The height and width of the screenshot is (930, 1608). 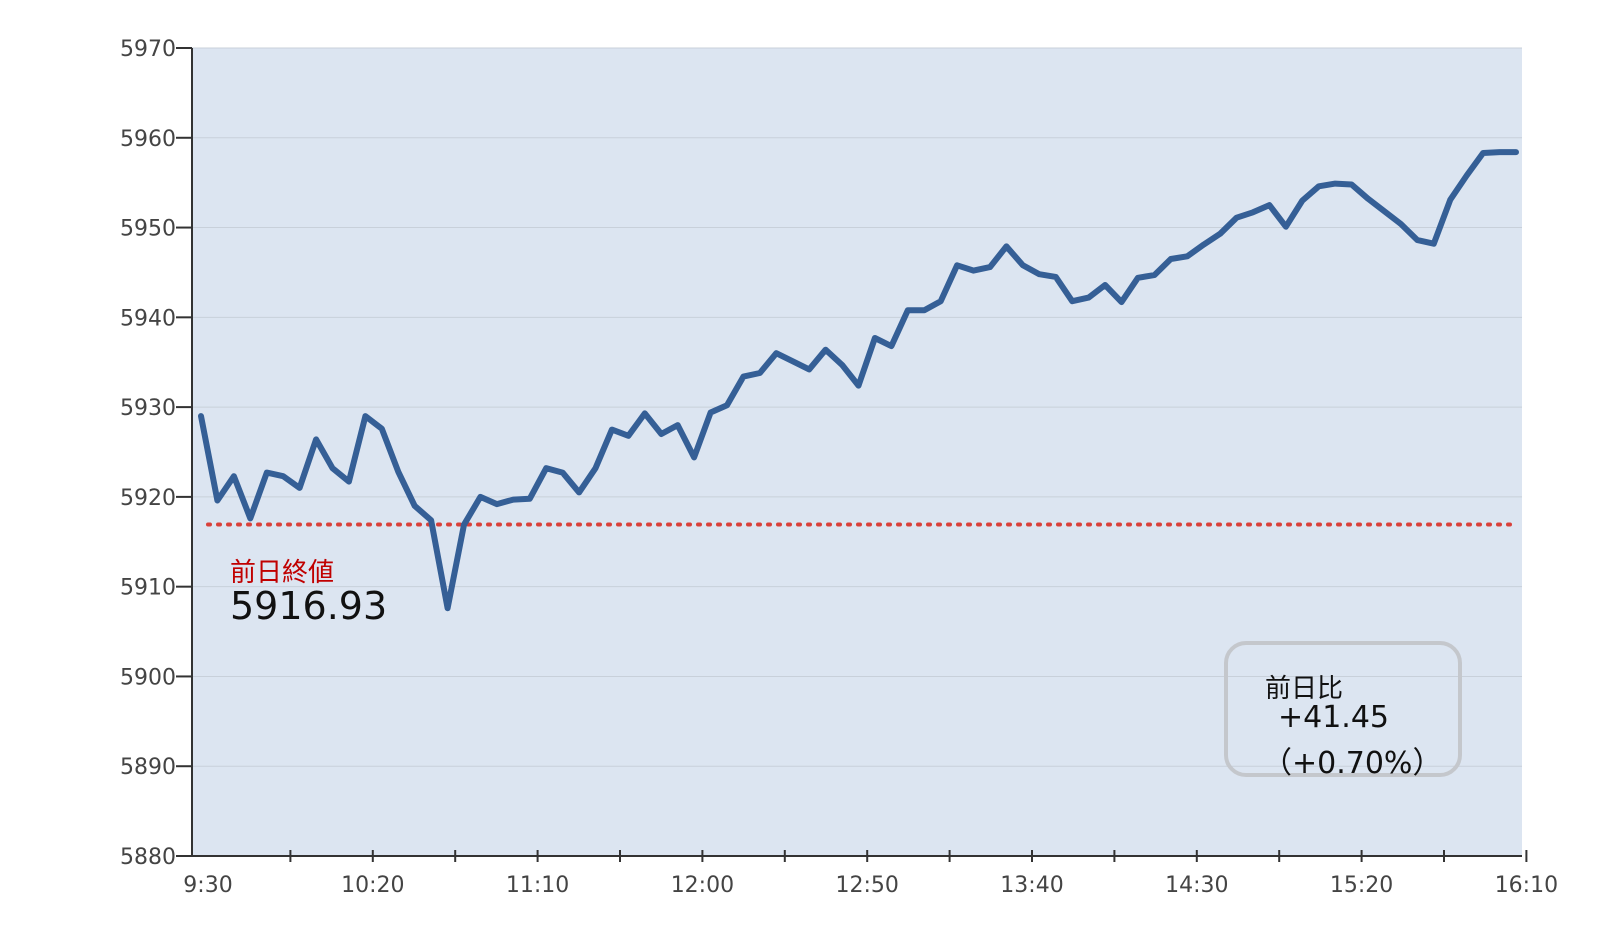 What do you see at coordinates (282, 573) in the screenshot?
I see `previous-close-label: 前日終値` at bounding box center [282, 573].